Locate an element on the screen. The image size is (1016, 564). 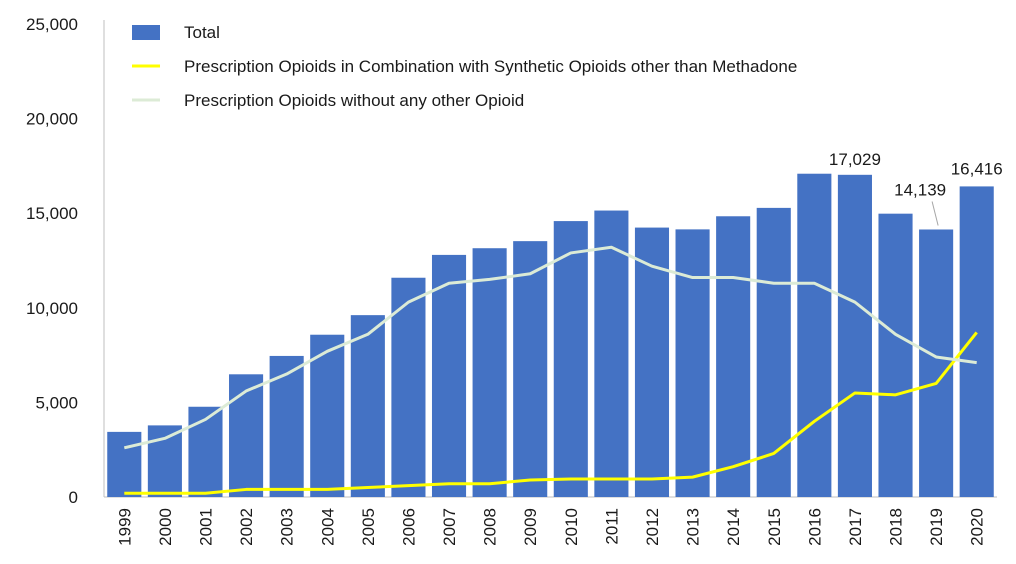
x-tick-label: 2018 is located at coordinates (896, 527).